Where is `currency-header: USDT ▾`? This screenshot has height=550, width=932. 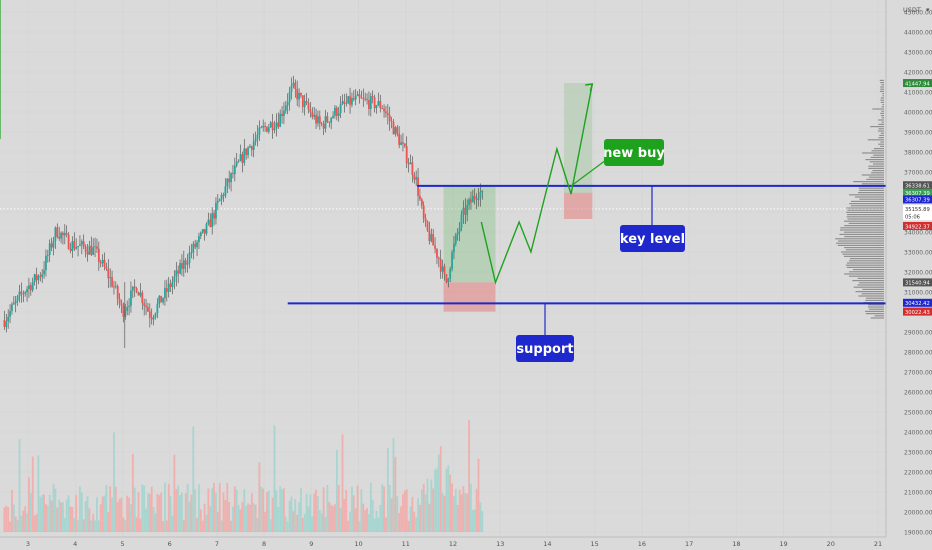
currency-header: USDT ▾ is located at coordinates (916, 10).